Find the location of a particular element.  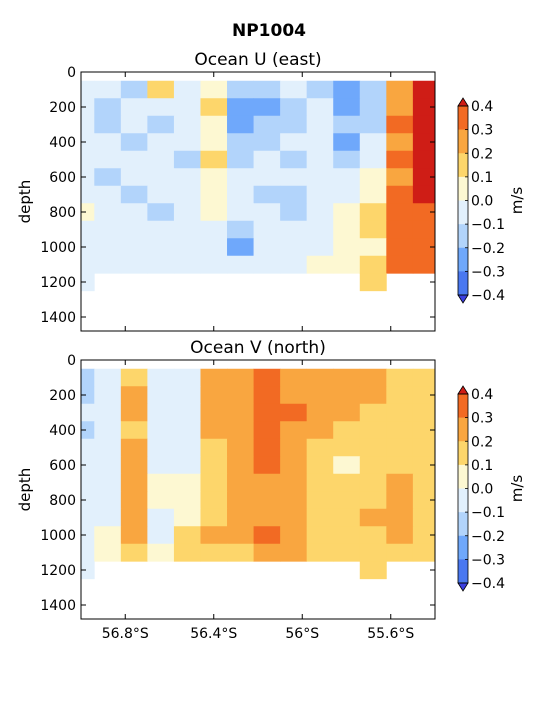

x-tick-label: 56.8°S is located at coordinates (125, 634).